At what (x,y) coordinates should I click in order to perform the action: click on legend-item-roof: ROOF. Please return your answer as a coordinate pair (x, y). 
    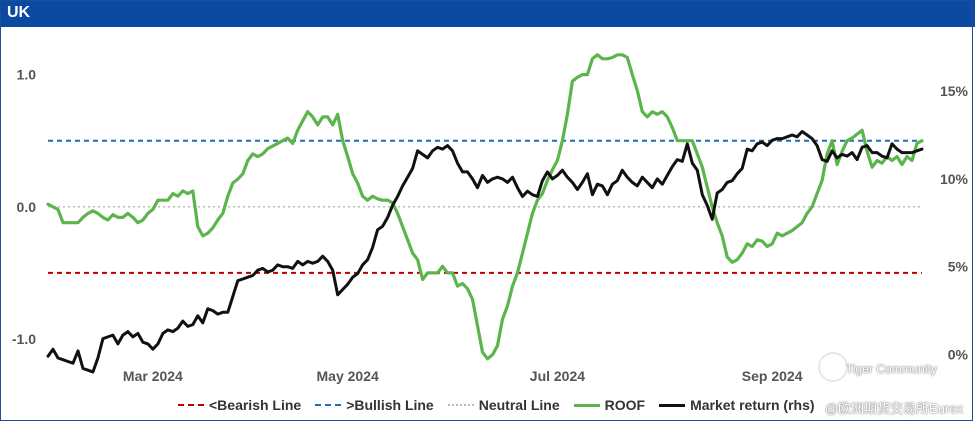
    Looking at the image, I should click on (609, 405).